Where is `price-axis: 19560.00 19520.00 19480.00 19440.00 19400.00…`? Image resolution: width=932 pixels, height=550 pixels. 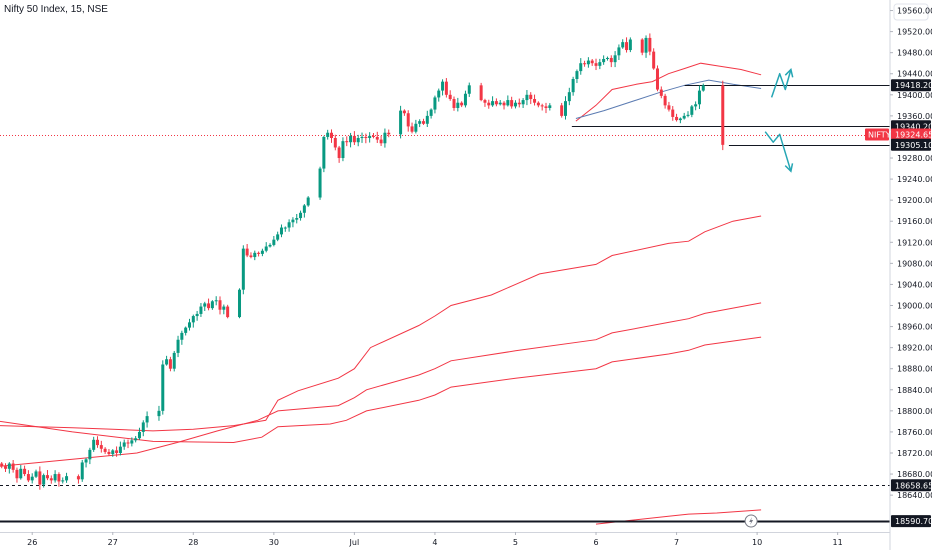 price-axis: 19560.00 19520.00 19480.00 19440.00 19400.00… is located at coordinates (898, 275).